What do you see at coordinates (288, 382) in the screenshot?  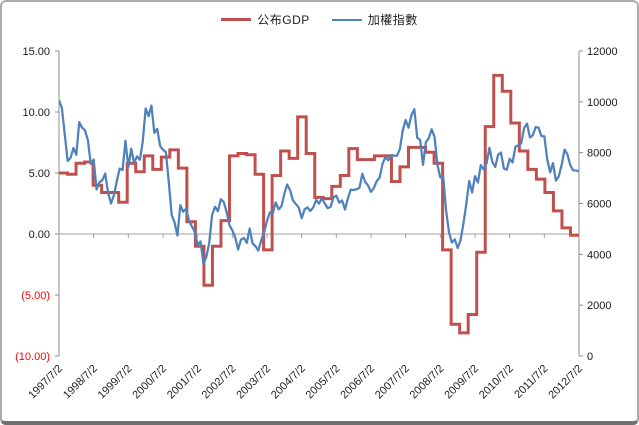 I see `x-axis-tick-label: 2004/7/2` at bounding box center [288, 382].